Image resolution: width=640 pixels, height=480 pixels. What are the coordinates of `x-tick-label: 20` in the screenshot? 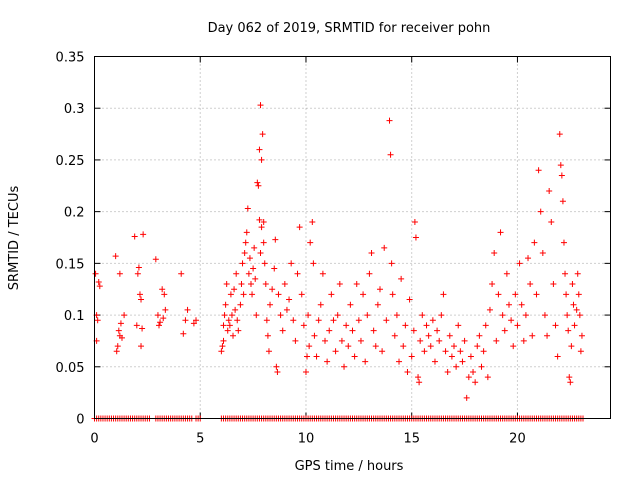 It's located at (517, 439).